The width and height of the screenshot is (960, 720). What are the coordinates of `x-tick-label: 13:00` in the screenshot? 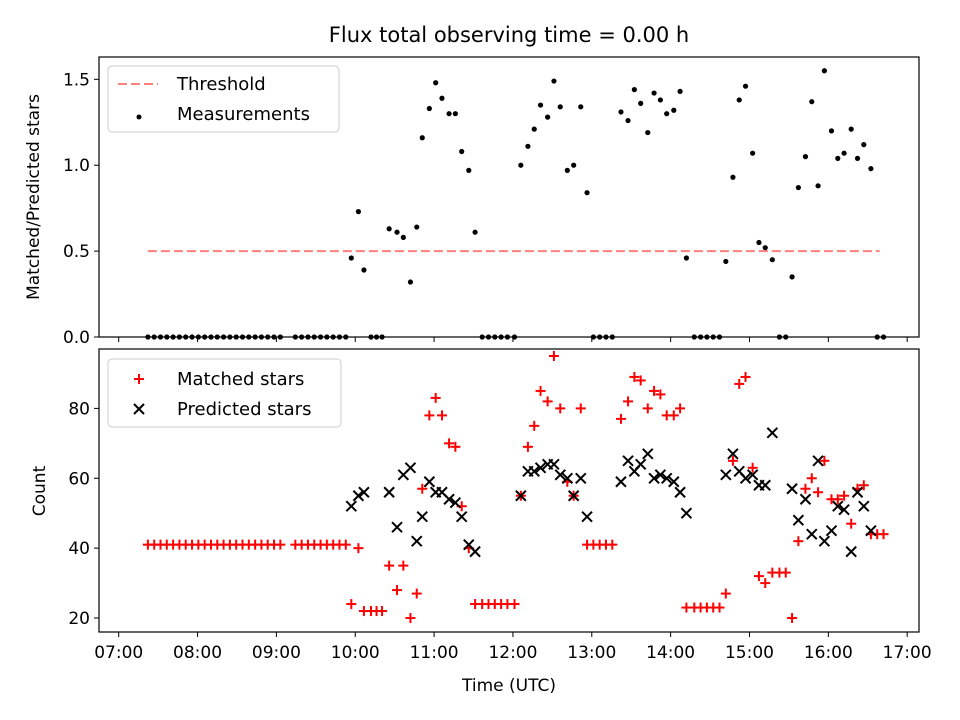 It's located at (591, 653).